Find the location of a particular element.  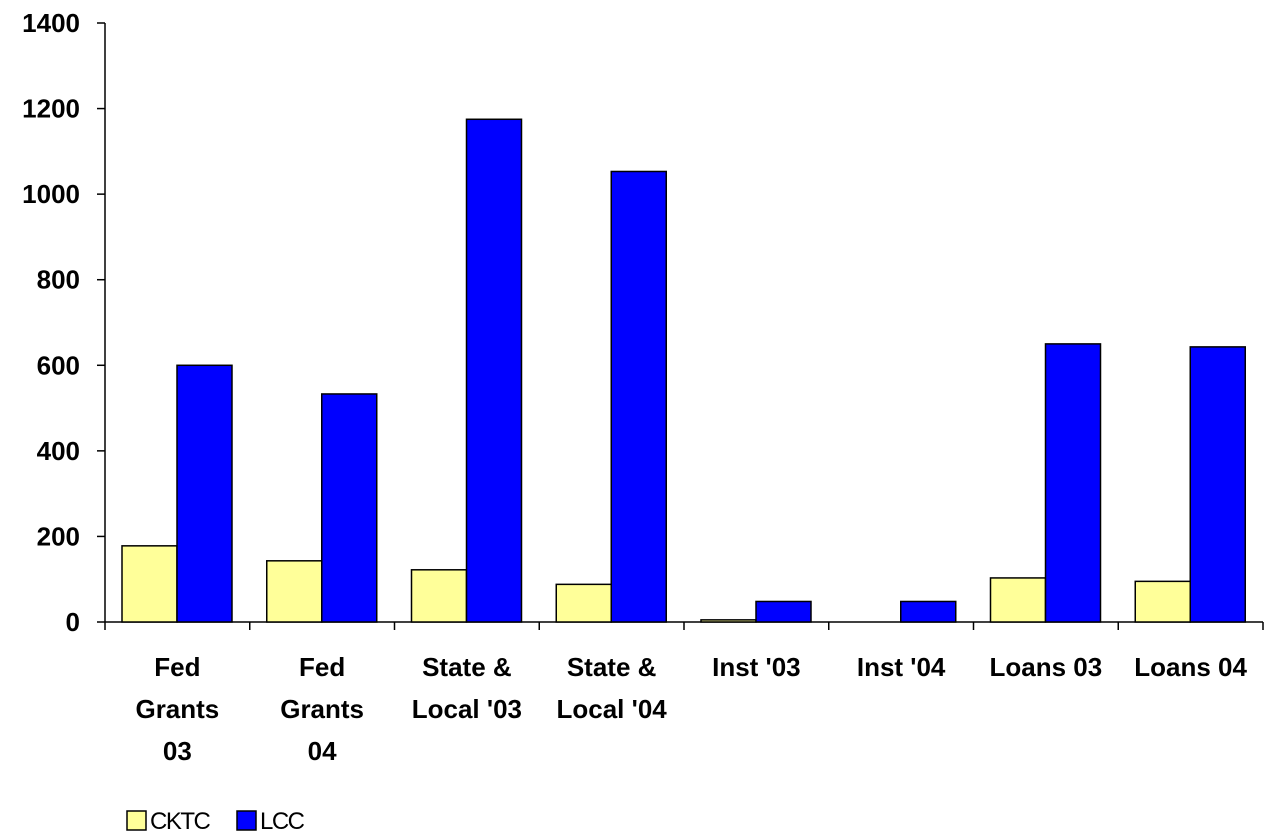

x-tick-label: Fed Grants 03 is located at coordinates (177, 709).